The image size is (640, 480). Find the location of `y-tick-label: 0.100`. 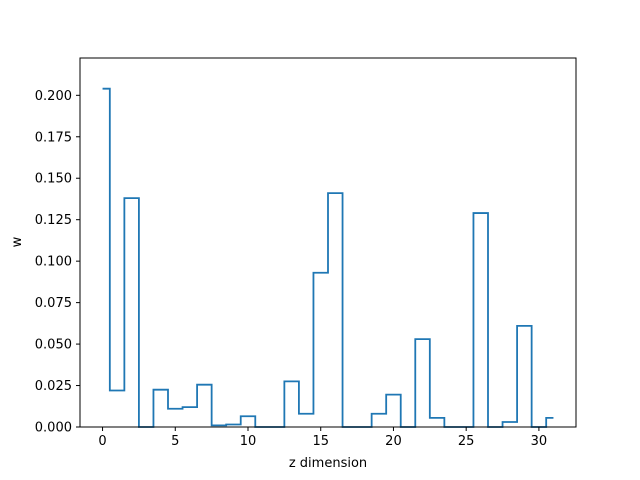

y-tick-label: 0.100 is located at coordinates (53, 262).